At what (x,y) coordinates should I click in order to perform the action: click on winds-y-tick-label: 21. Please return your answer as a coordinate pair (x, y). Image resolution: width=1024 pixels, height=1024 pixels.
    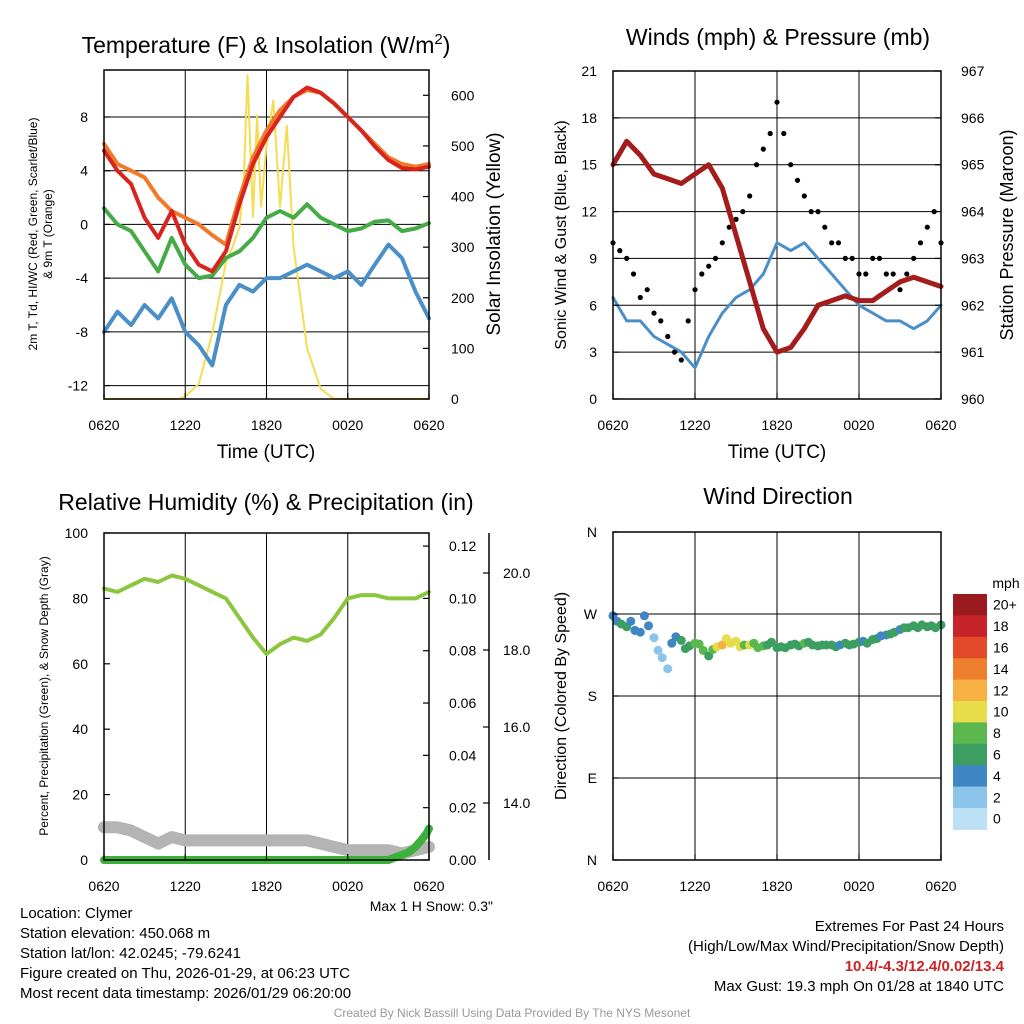
    Looking at the image, I should click on (589, 71).